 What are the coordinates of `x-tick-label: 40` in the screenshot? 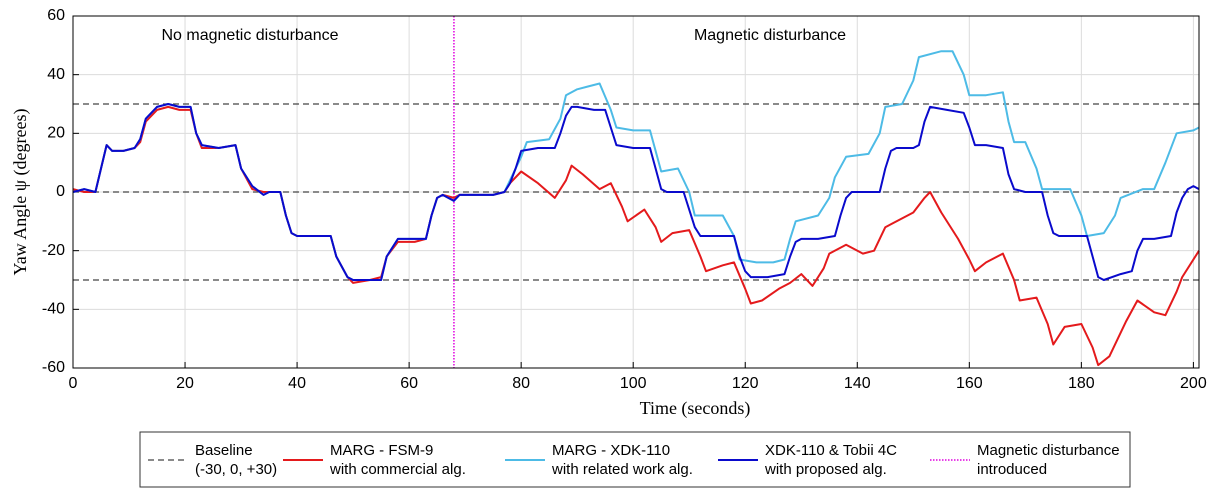 It's located at (297, 383).